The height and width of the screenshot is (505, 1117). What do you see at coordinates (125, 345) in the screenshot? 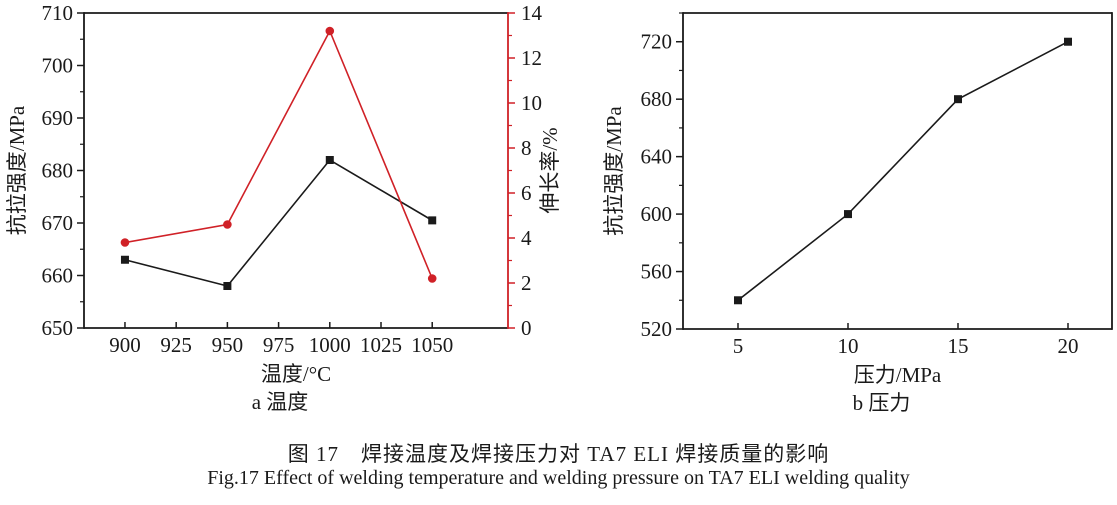
I see `svg-text: 900` at bounding box center [125, 345].